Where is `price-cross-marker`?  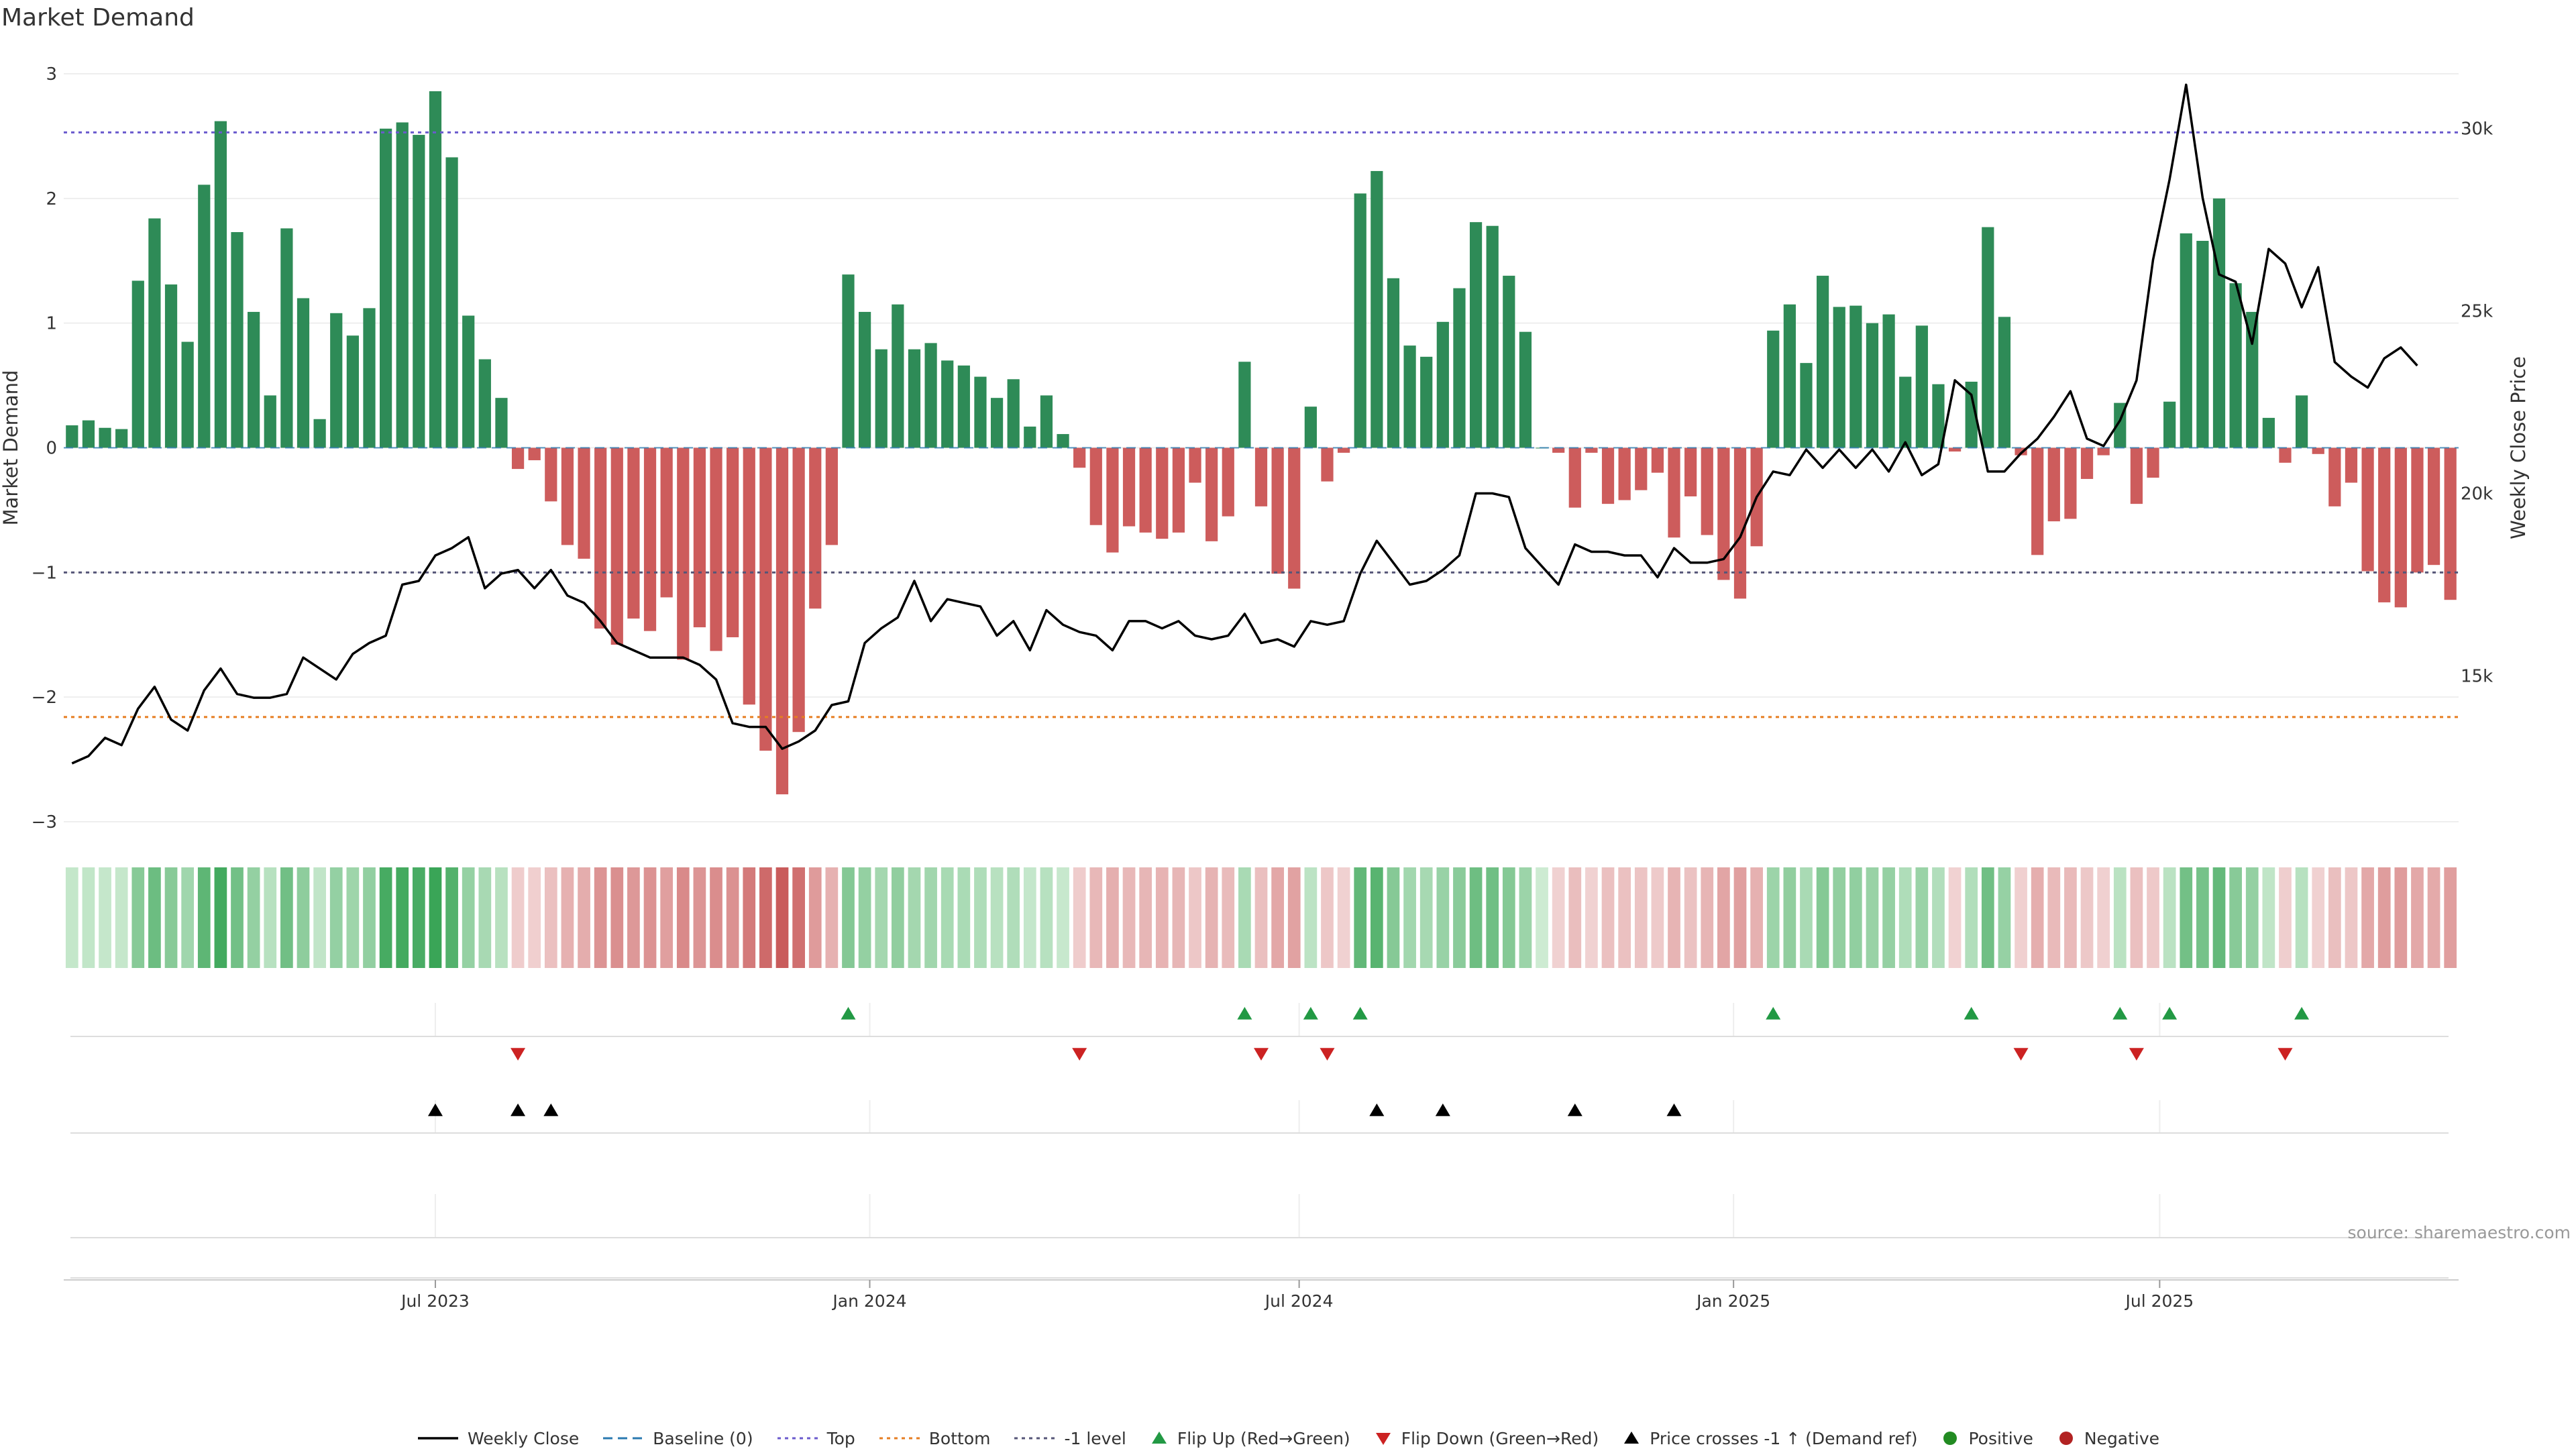 price-cross-marker is located at coordinates (1574, 1110).